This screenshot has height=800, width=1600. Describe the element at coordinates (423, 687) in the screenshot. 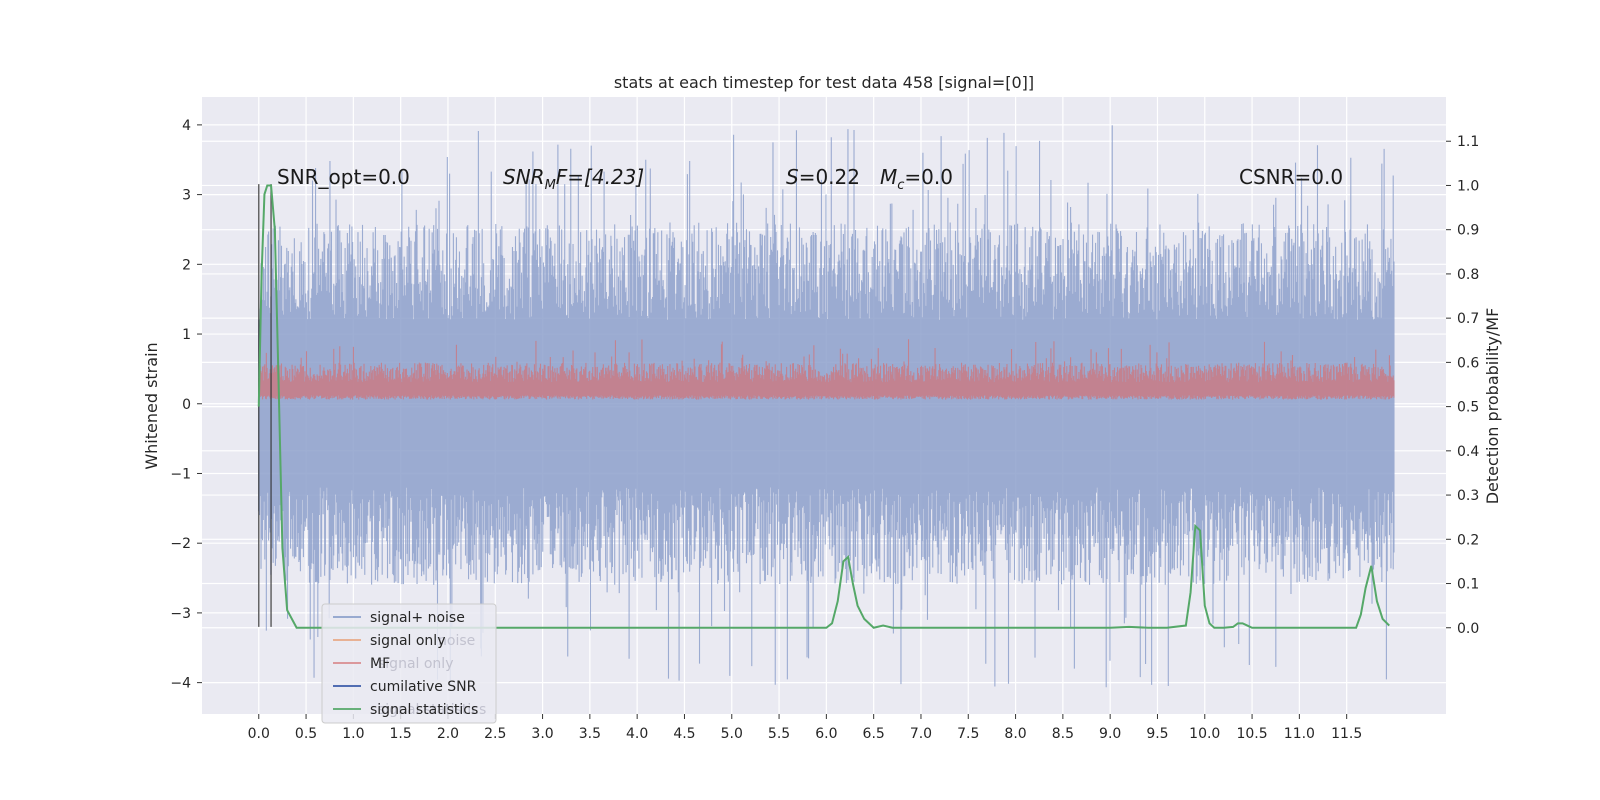

I see `legend-label-cumulative-snr: cumilative SNR` at that location.